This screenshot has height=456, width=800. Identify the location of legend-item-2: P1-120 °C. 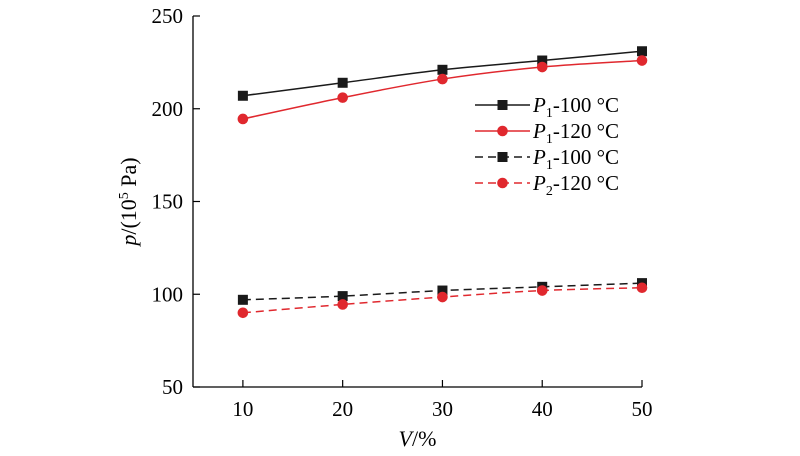
(547, 133).